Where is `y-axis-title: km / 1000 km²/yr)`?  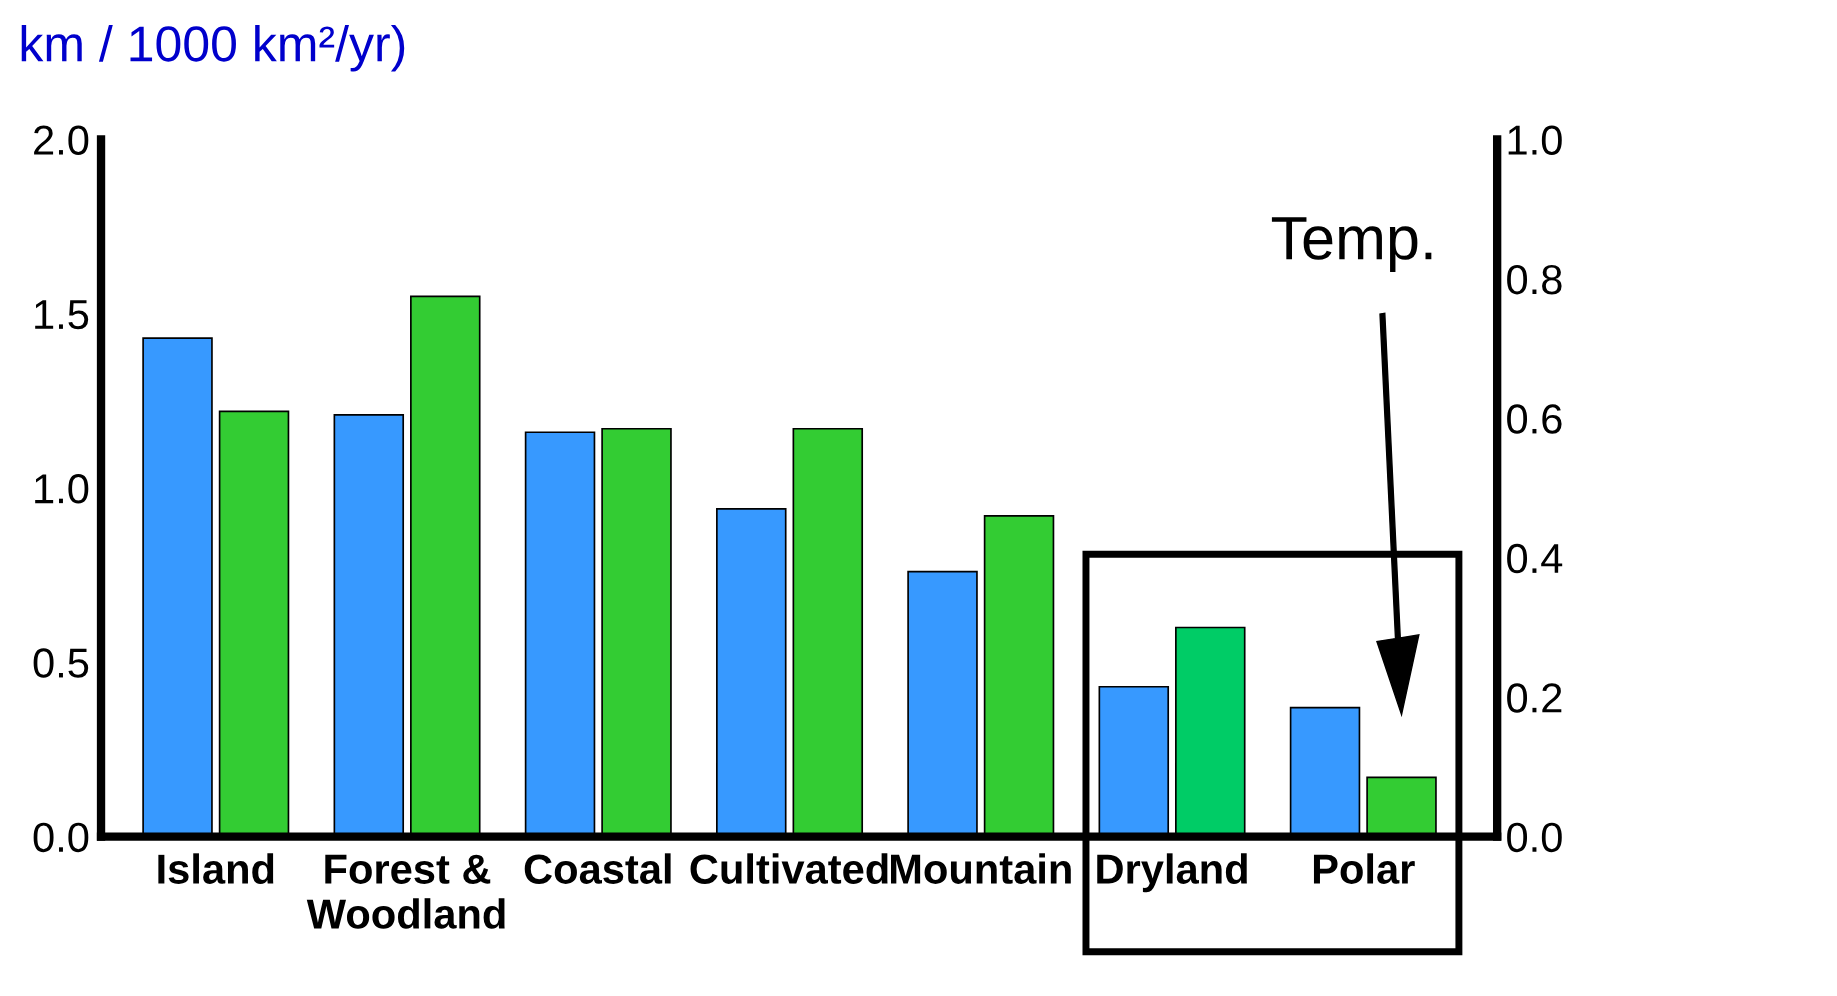
y-axis-title: km / 1000 km²/yr) is located at coordinates (213, 48).